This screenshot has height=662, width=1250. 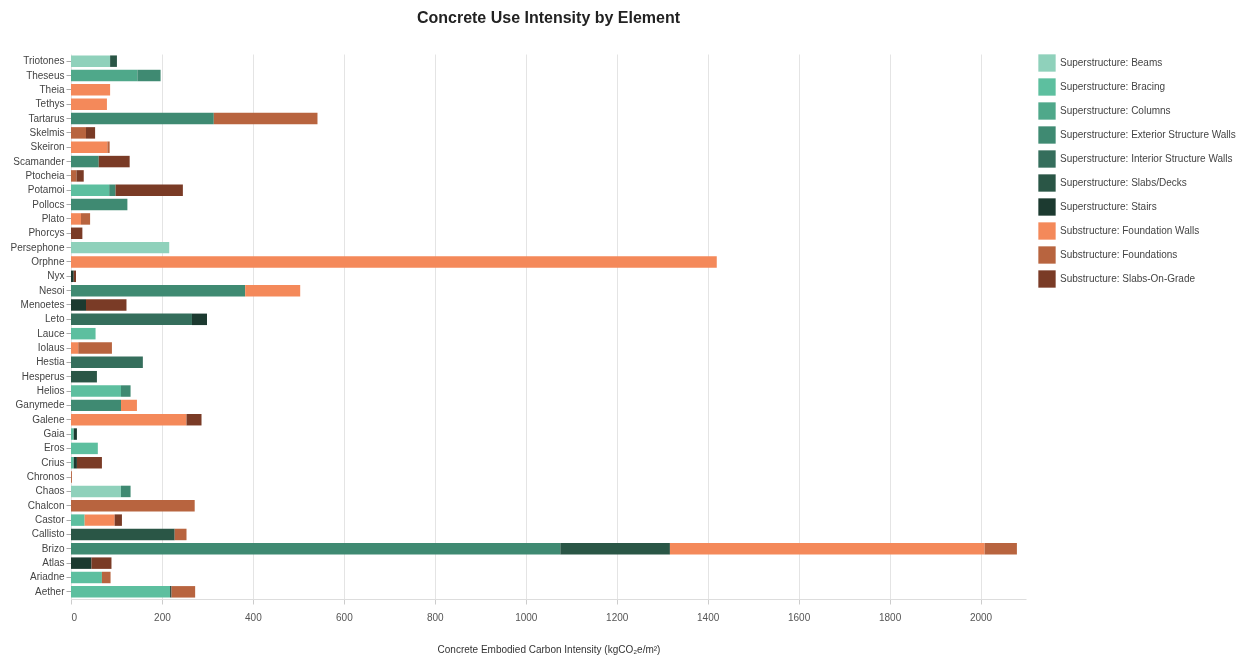 What do you see at coordinates (55, 319) in the screenshot?
I see `y-tick-label: Leto` at bounding box center [55, 319].